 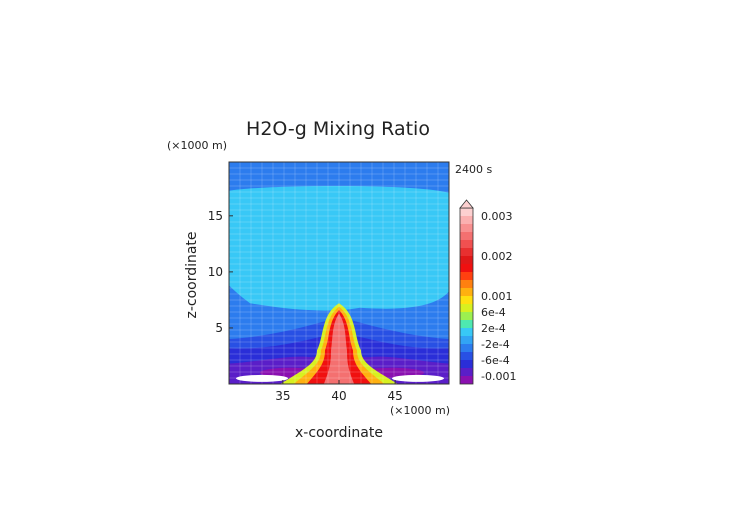 I want to click on plot-area, so click(x=339, y=273).